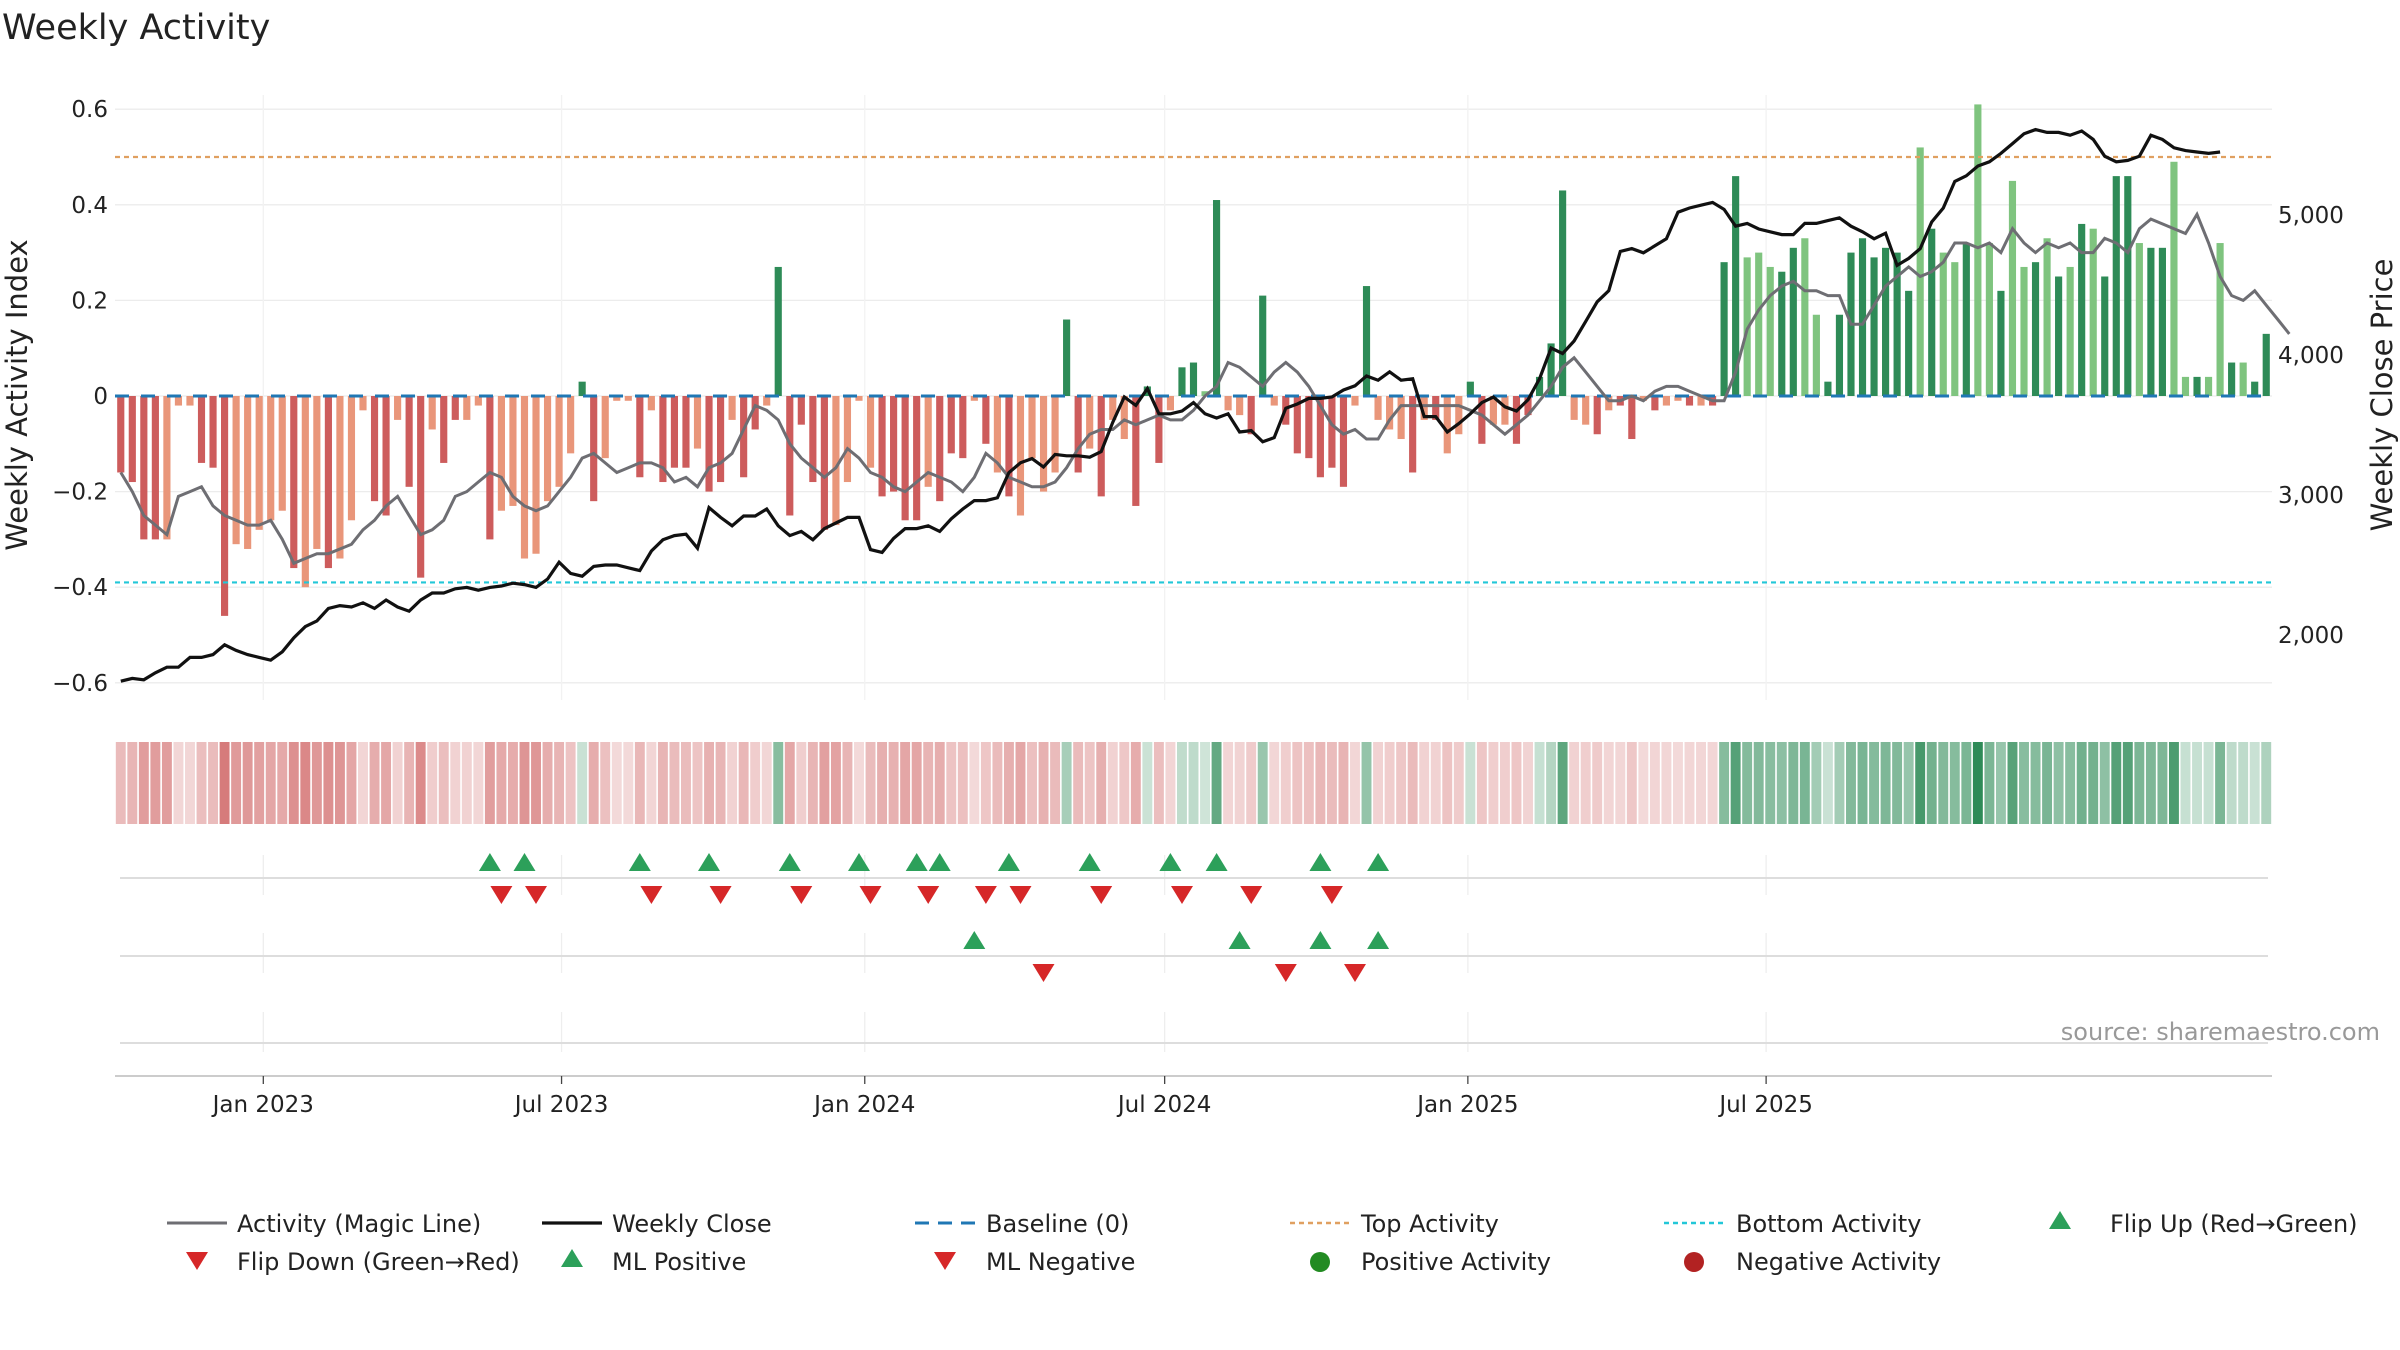 The height and width of the screenshot is (1350, 2400). Describe the element at coordinates (2234, 1224) in the screenshot. I see `legend-flip-up: Flip Up (Red→Green)` at that location.